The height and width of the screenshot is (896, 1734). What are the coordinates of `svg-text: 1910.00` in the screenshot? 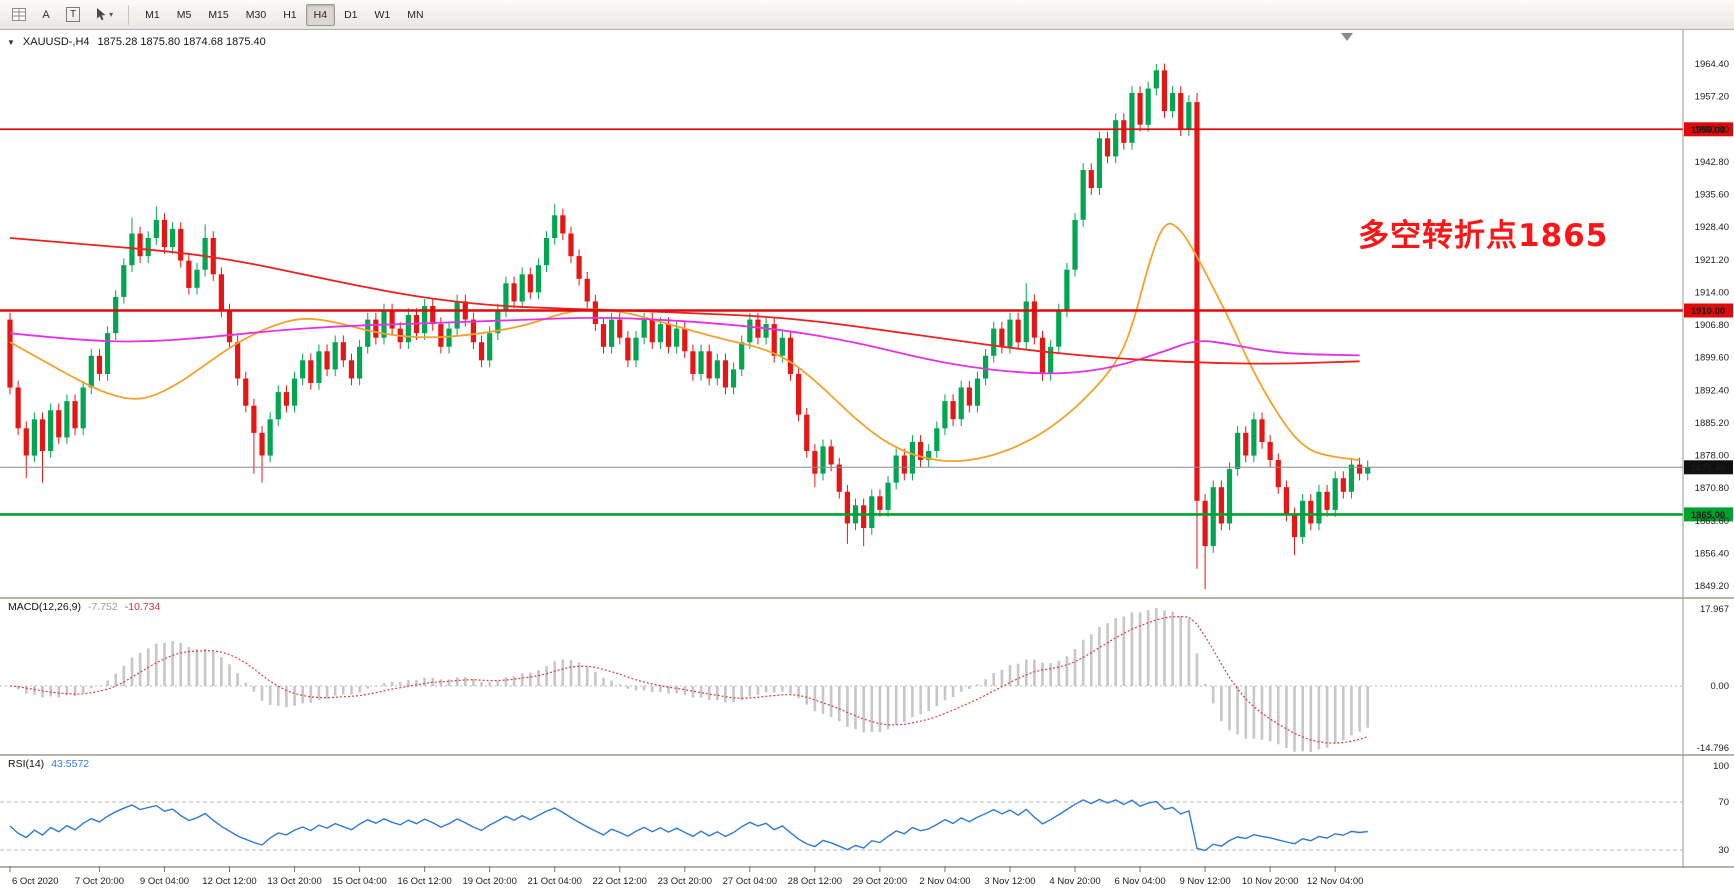 It's located at (1708, 311).